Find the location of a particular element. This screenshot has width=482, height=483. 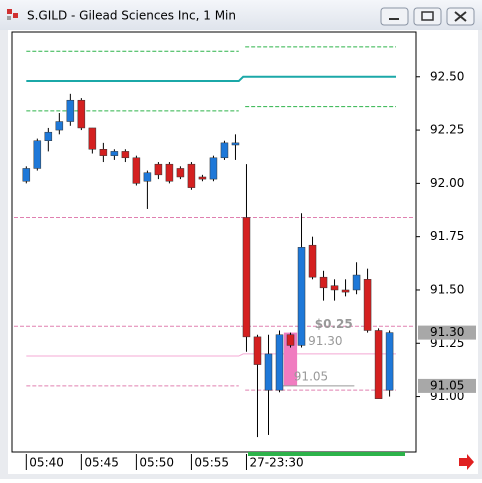

price-tag-label: 91.30 is located at coordinates (447, 332).